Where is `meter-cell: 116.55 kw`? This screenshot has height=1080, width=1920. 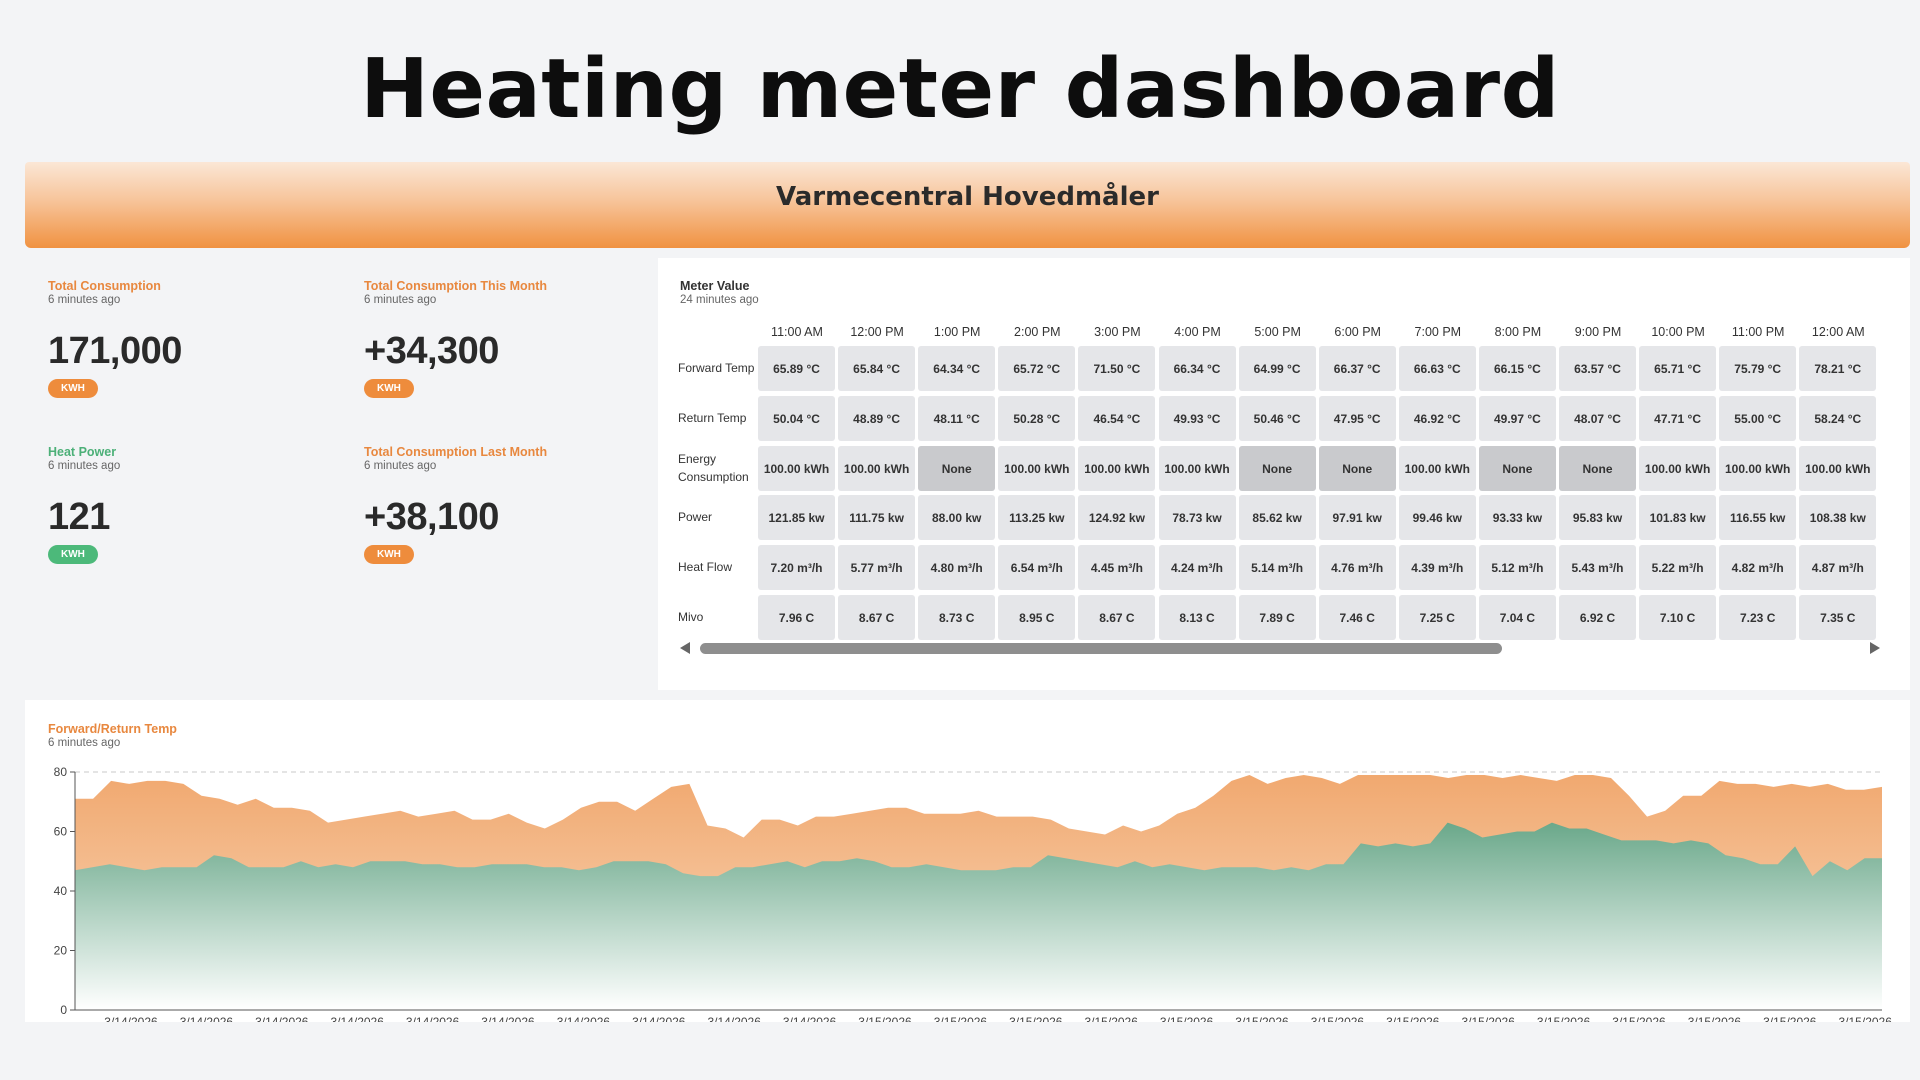 meter-cell: 116.55 kw is located at coordinates (1758, 517).